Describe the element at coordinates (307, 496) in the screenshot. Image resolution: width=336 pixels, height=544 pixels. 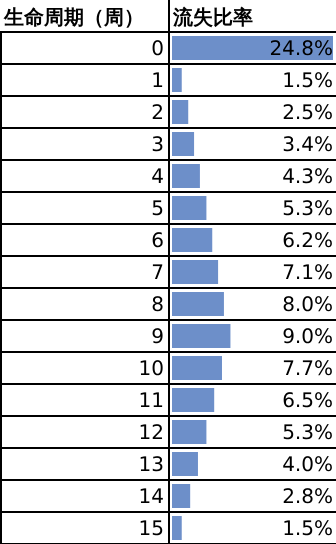
I see `data-label: 2.8%` at that location.